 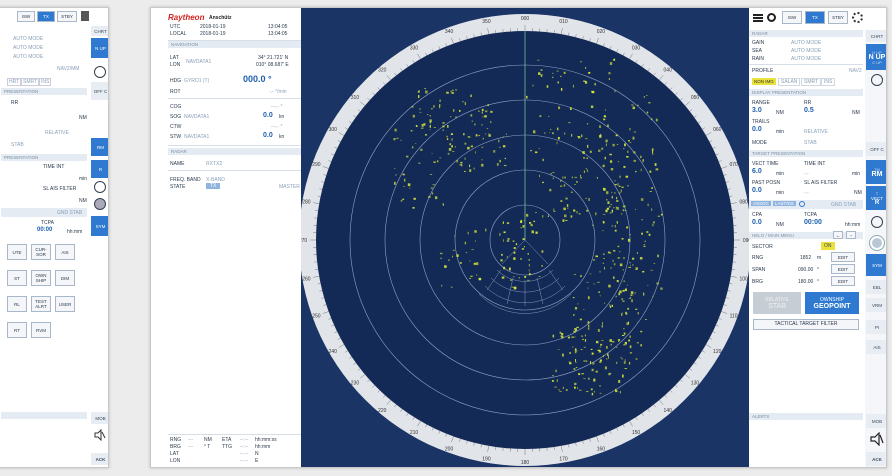 What do you see at coordinates (761, 203) in the screenshot?
I see `assoc-button: ASSOC` at bounding box center [761, 203].